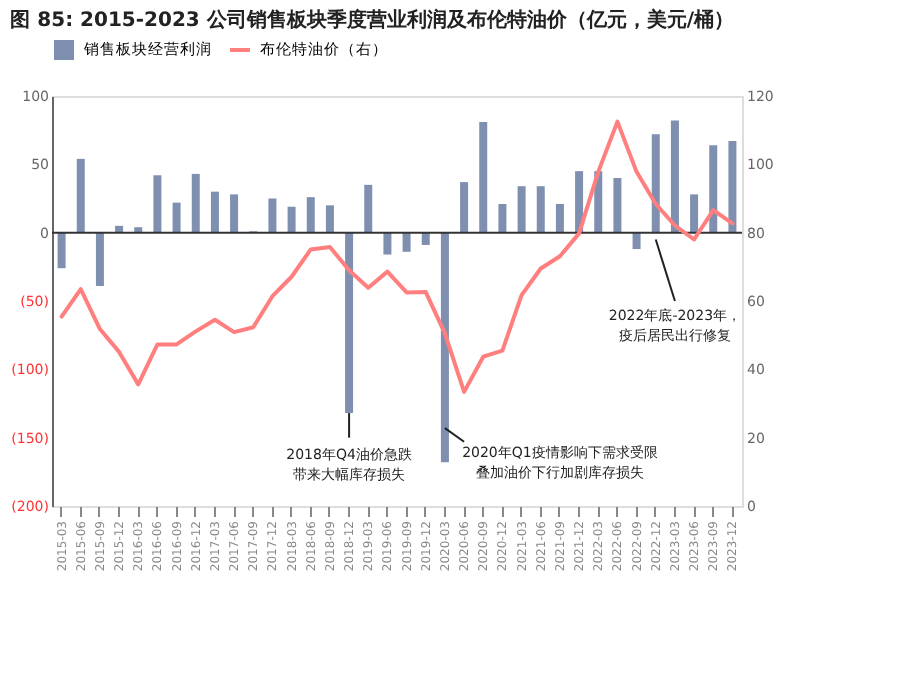 The image size is (908, 692). Describe the element at coordinates (372, 20) in the screenshot. I see `chart-title: 图 85: 2015-2023 公司销售板块季度营业利润及布伦特油价（亿元，美元/桶）` at that location.